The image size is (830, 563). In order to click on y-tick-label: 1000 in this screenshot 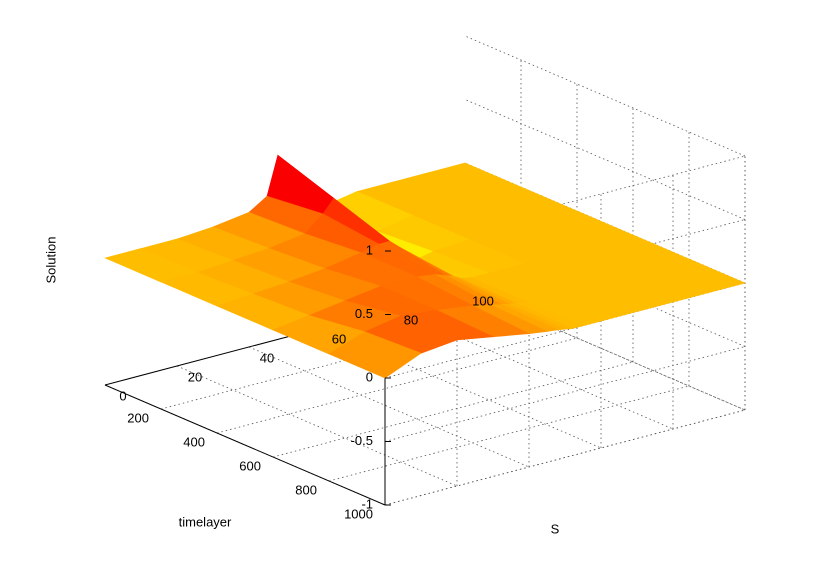, I will do `click(358, 513)`.